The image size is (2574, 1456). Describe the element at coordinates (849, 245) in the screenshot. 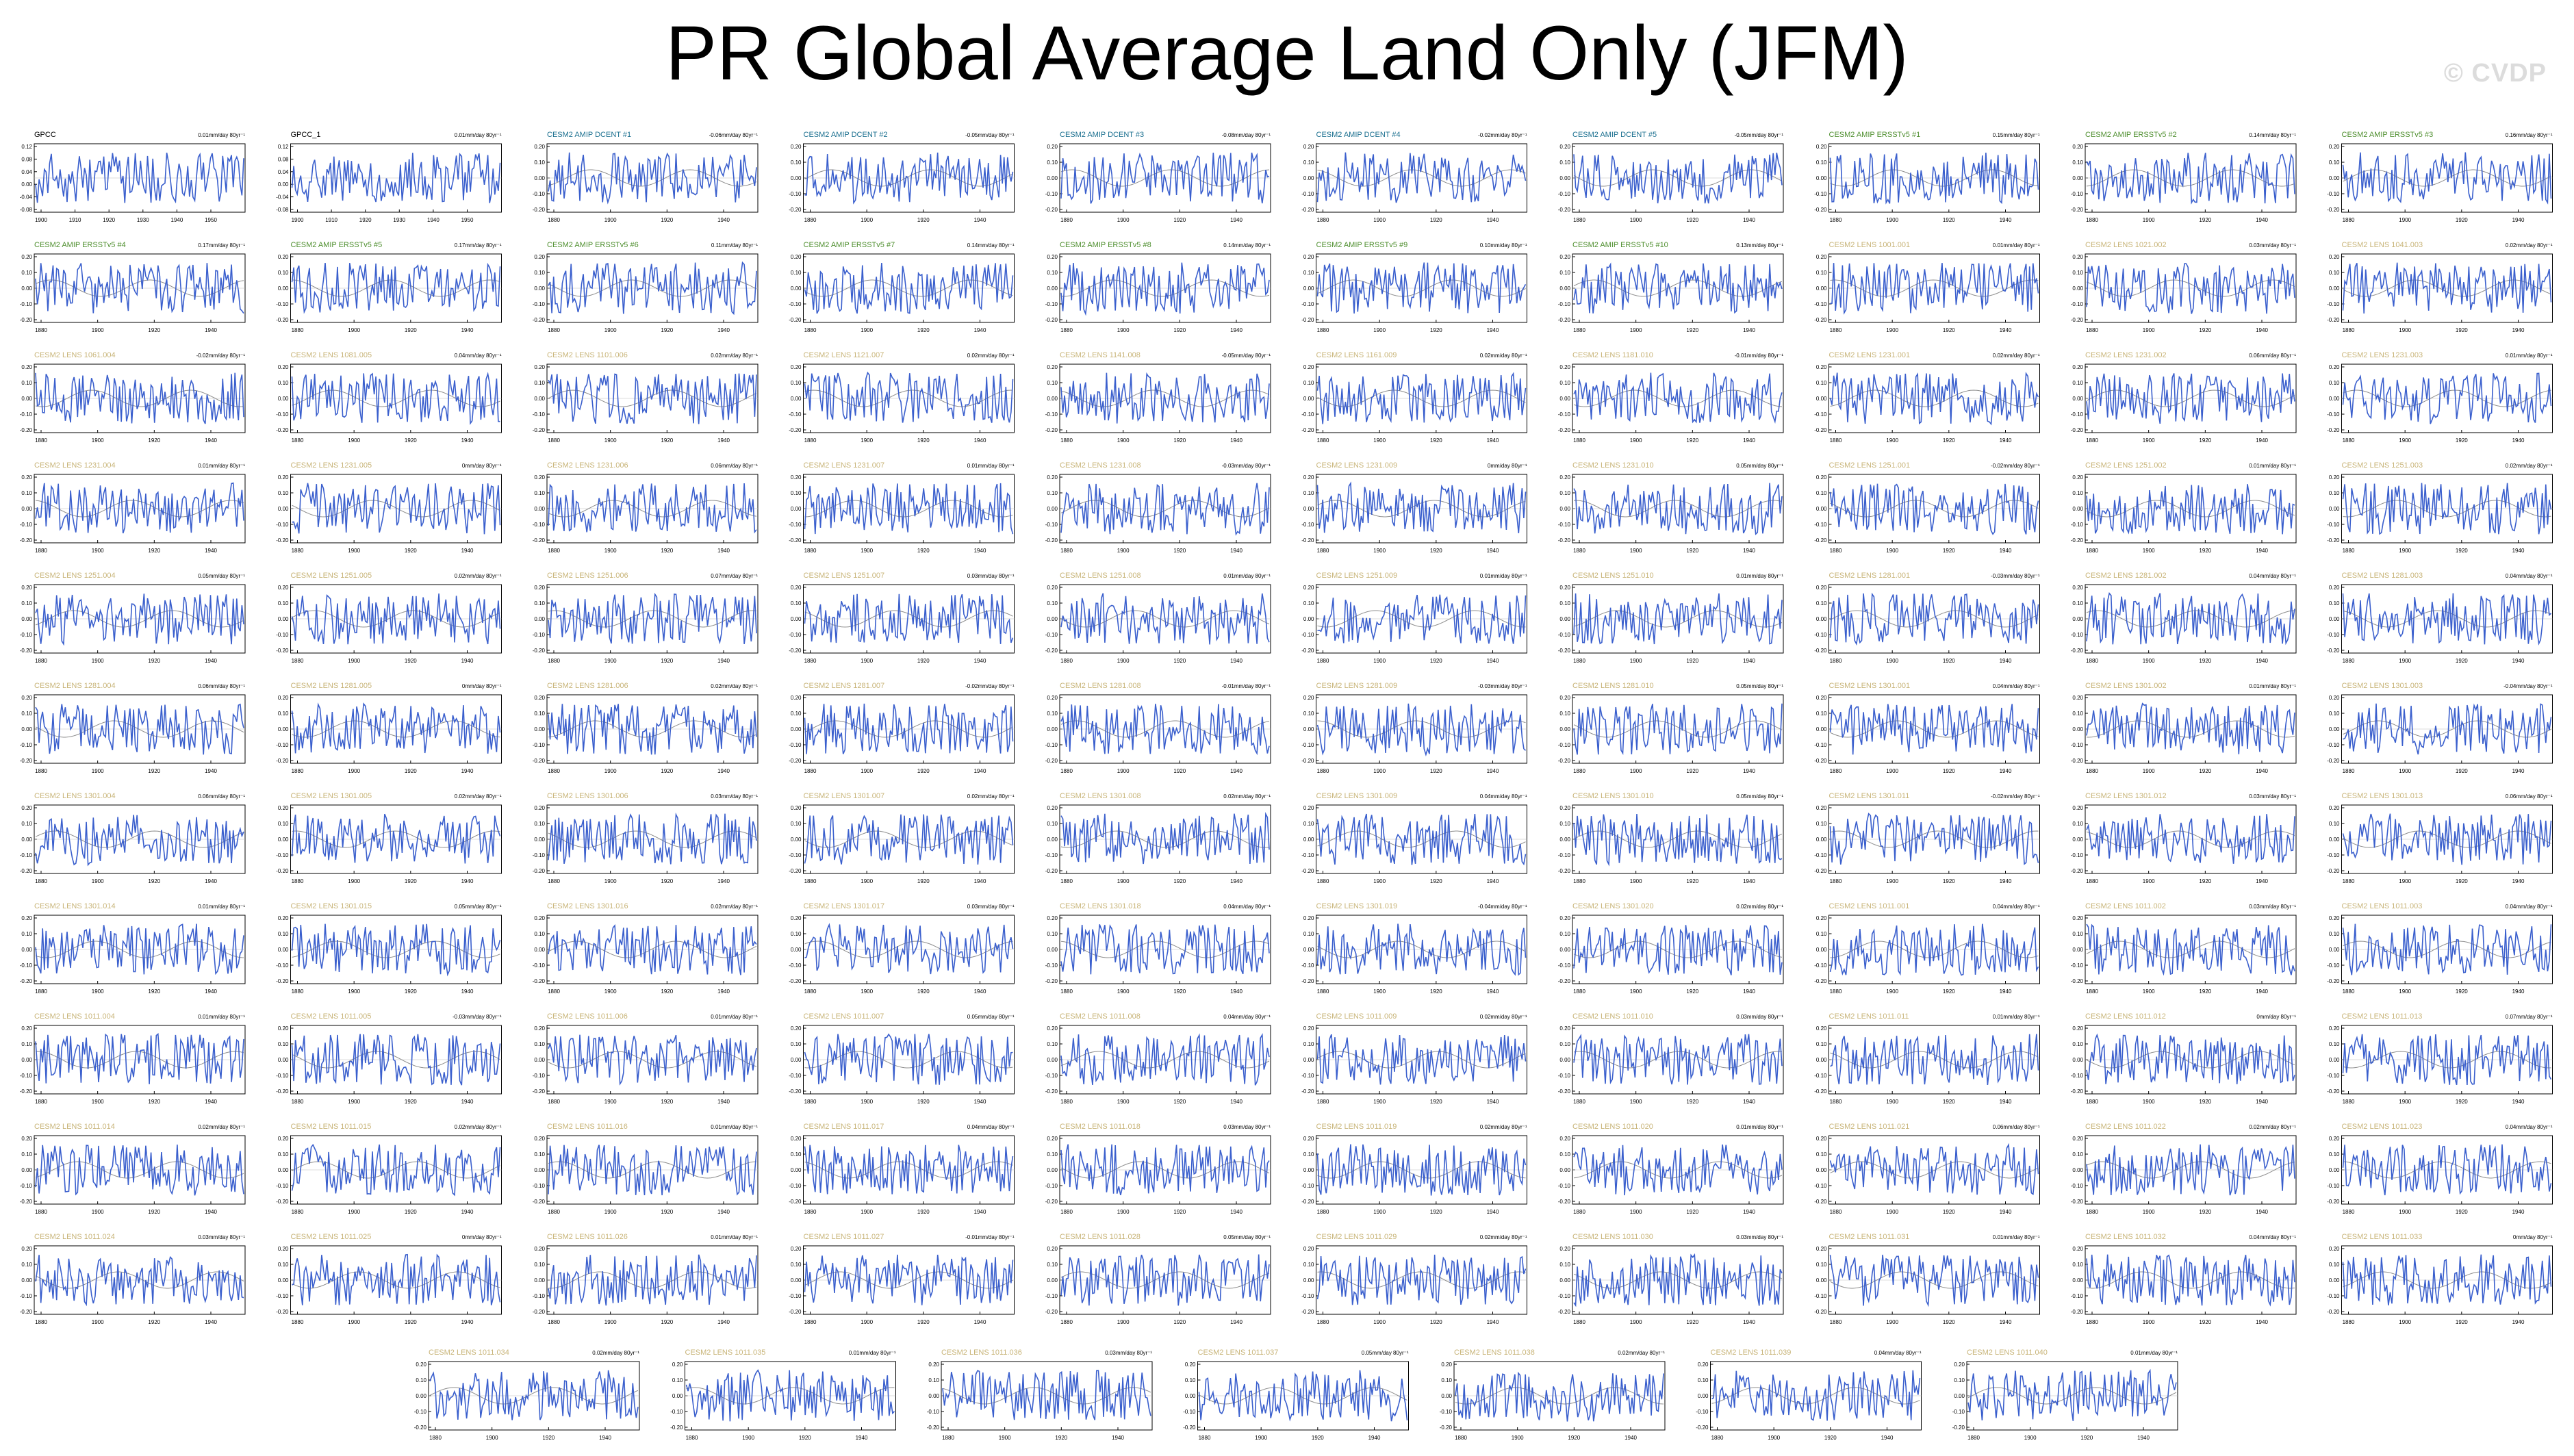

I see `panel-title: CESM2 AMIP ERSSTv5 #7` at that location.